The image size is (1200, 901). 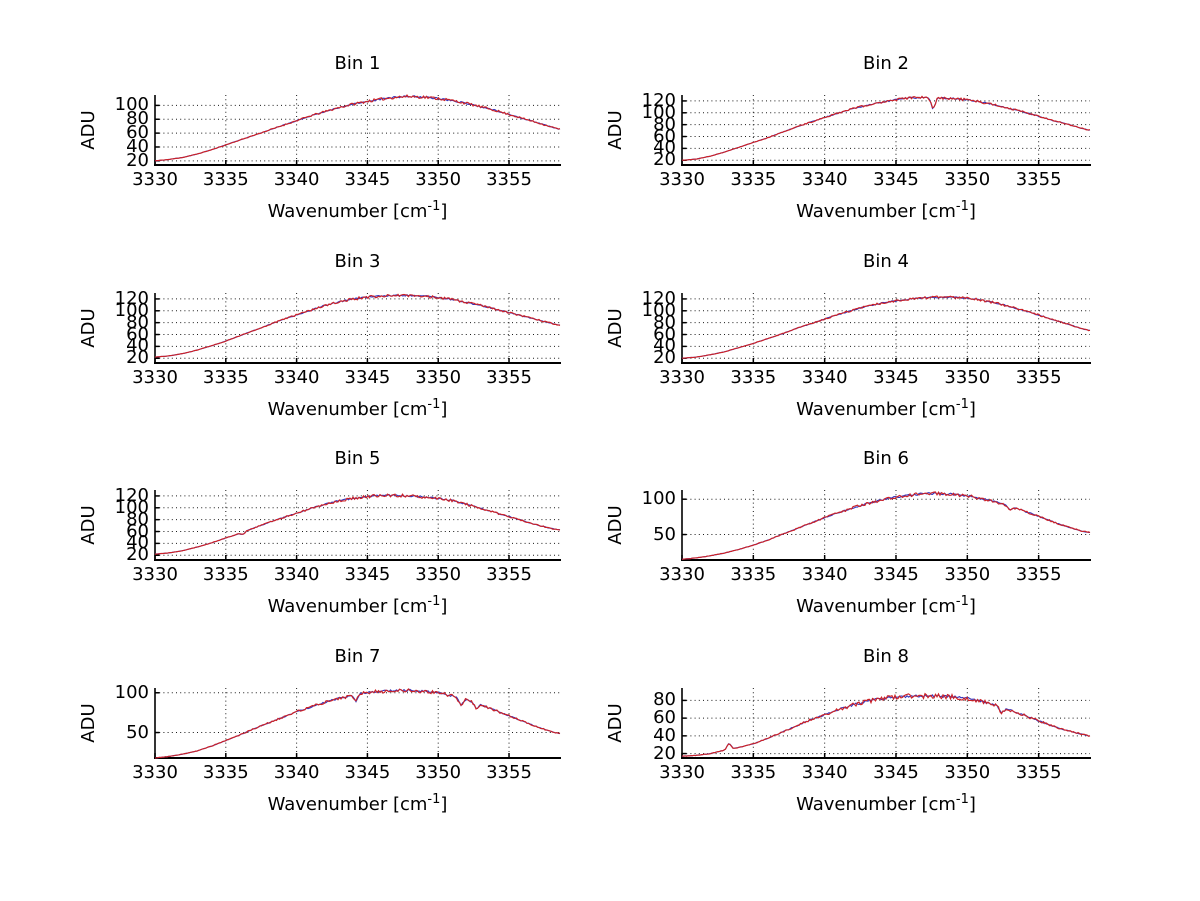 What do you see at coordinates (357, 656) in the screenshot?
I see `plot-title: Bin 7` at bounding box center [357, 656].